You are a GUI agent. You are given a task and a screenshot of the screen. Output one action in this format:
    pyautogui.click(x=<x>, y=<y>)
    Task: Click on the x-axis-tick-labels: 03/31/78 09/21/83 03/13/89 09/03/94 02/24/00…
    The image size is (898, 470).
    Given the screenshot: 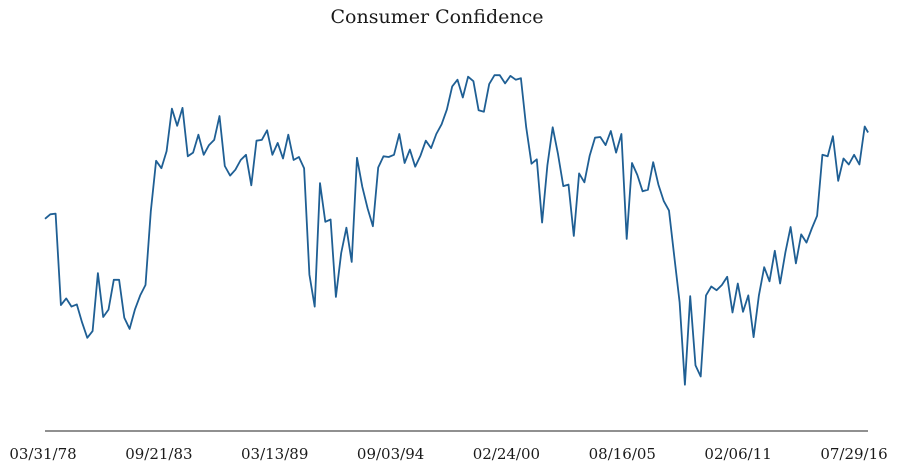 What is the action you would take?
    pyautogui.click(x=448, y=454)
    